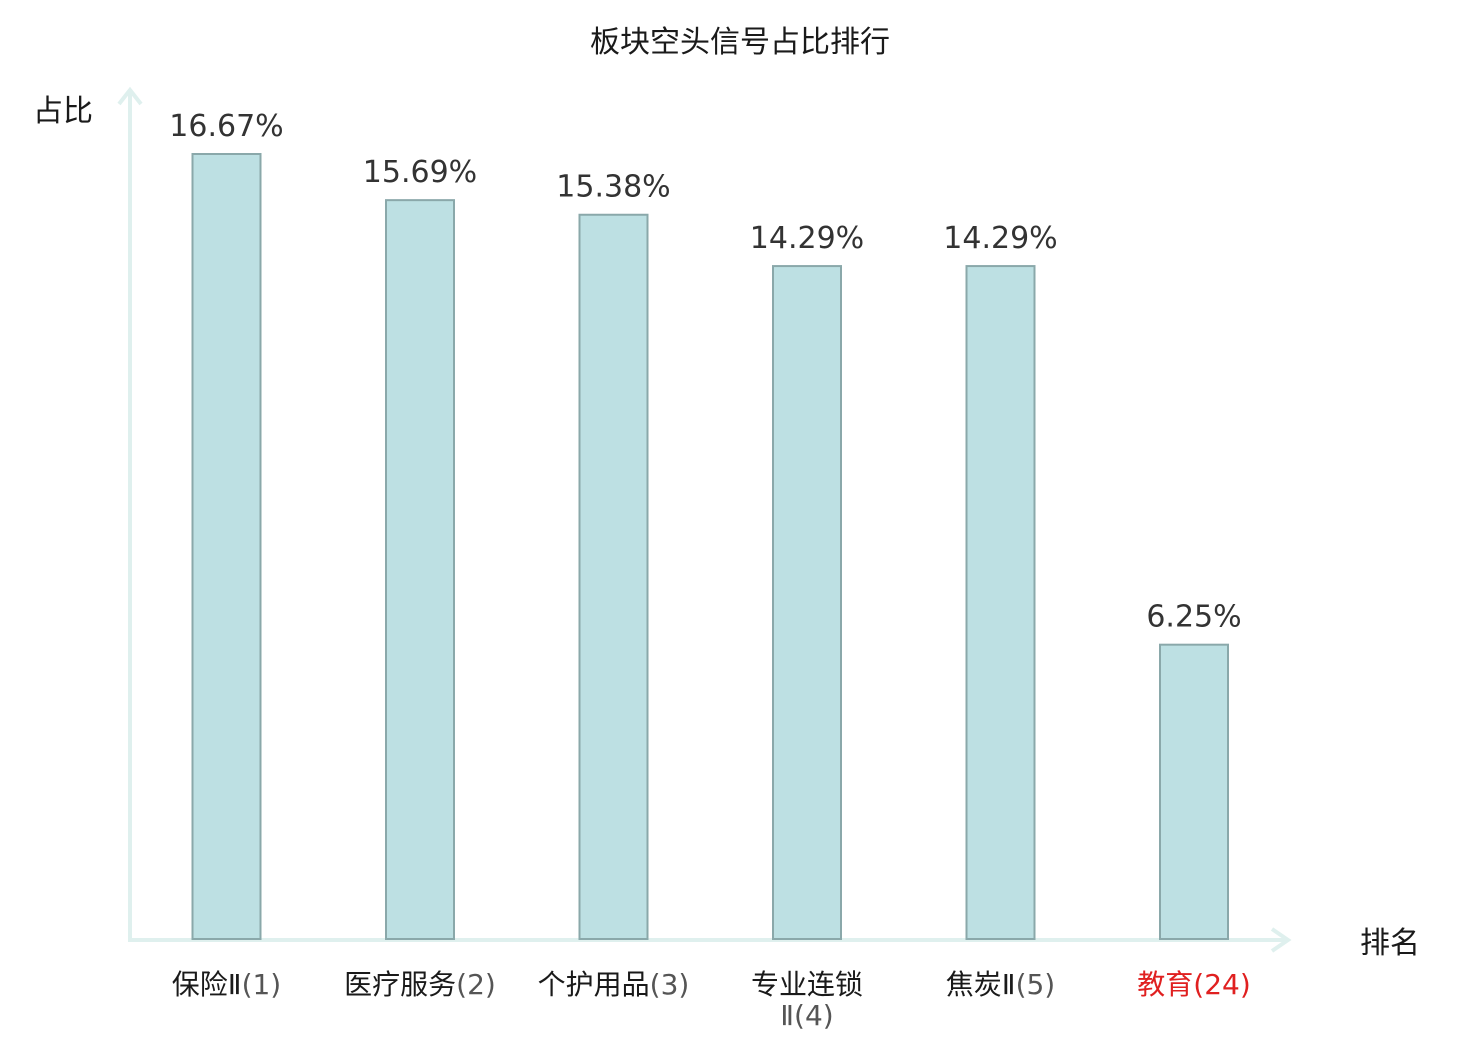  Describe the element at coordinates (614, 984) in the screenshot. I see `x-tick-label: 个护用品(3)` at that location.